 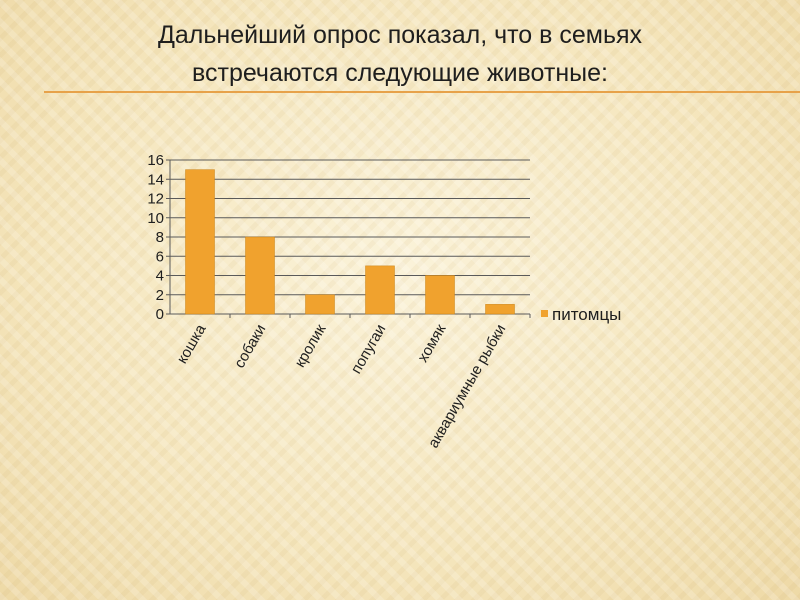 What do you see at coordinates (192, 344) in the screenshot?
I see `x-category-label: кошка` at bounding box center [192, 344].